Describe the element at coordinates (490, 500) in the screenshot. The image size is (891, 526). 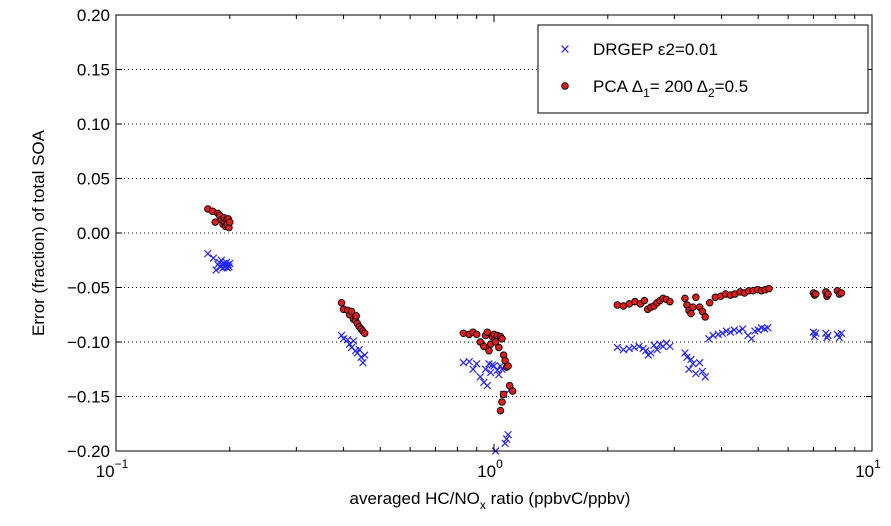
I see `x-axis-label: averaged HC/NOx ratio (ppbvC/ppbv)` at that location.